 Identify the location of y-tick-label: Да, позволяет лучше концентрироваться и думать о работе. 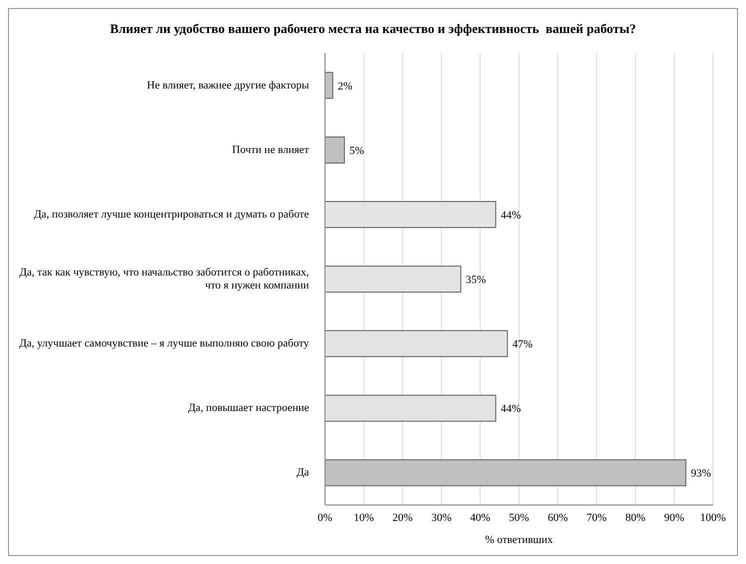
(172, 214).